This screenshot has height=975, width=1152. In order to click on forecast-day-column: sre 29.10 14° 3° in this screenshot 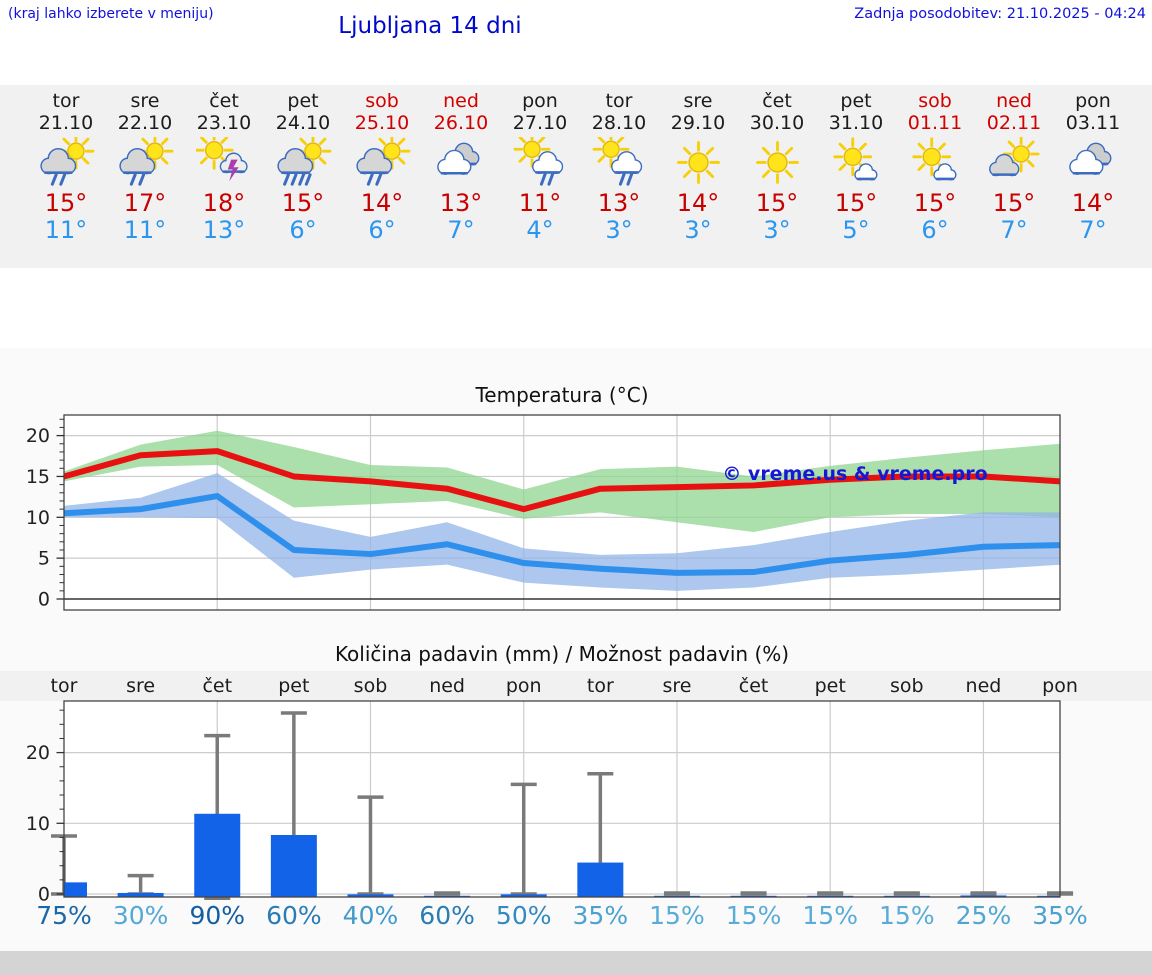, I will do `click(698, 167)`.